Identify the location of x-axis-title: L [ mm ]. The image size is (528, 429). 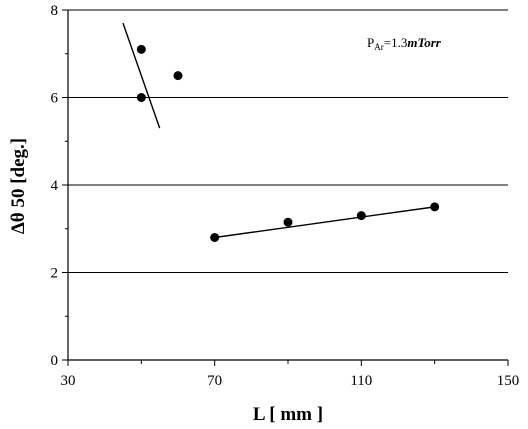
(288, 414).